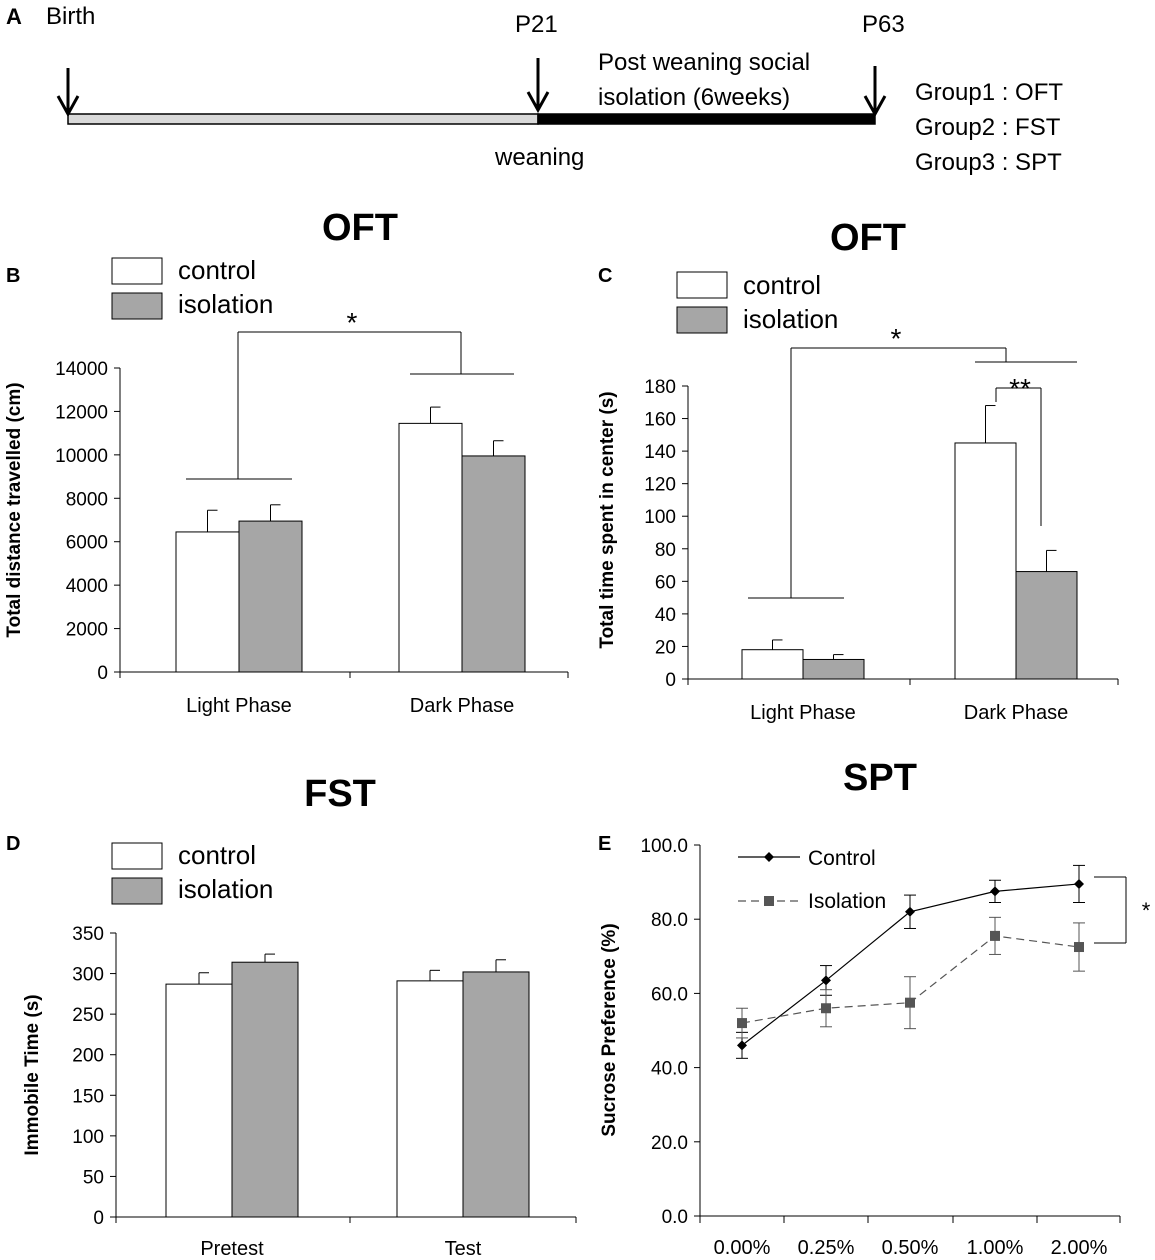 The width and height of the screenshot is (1155, 1260). I want to click on chart-c-category-label: Dark Phase, so click(1016, 713).